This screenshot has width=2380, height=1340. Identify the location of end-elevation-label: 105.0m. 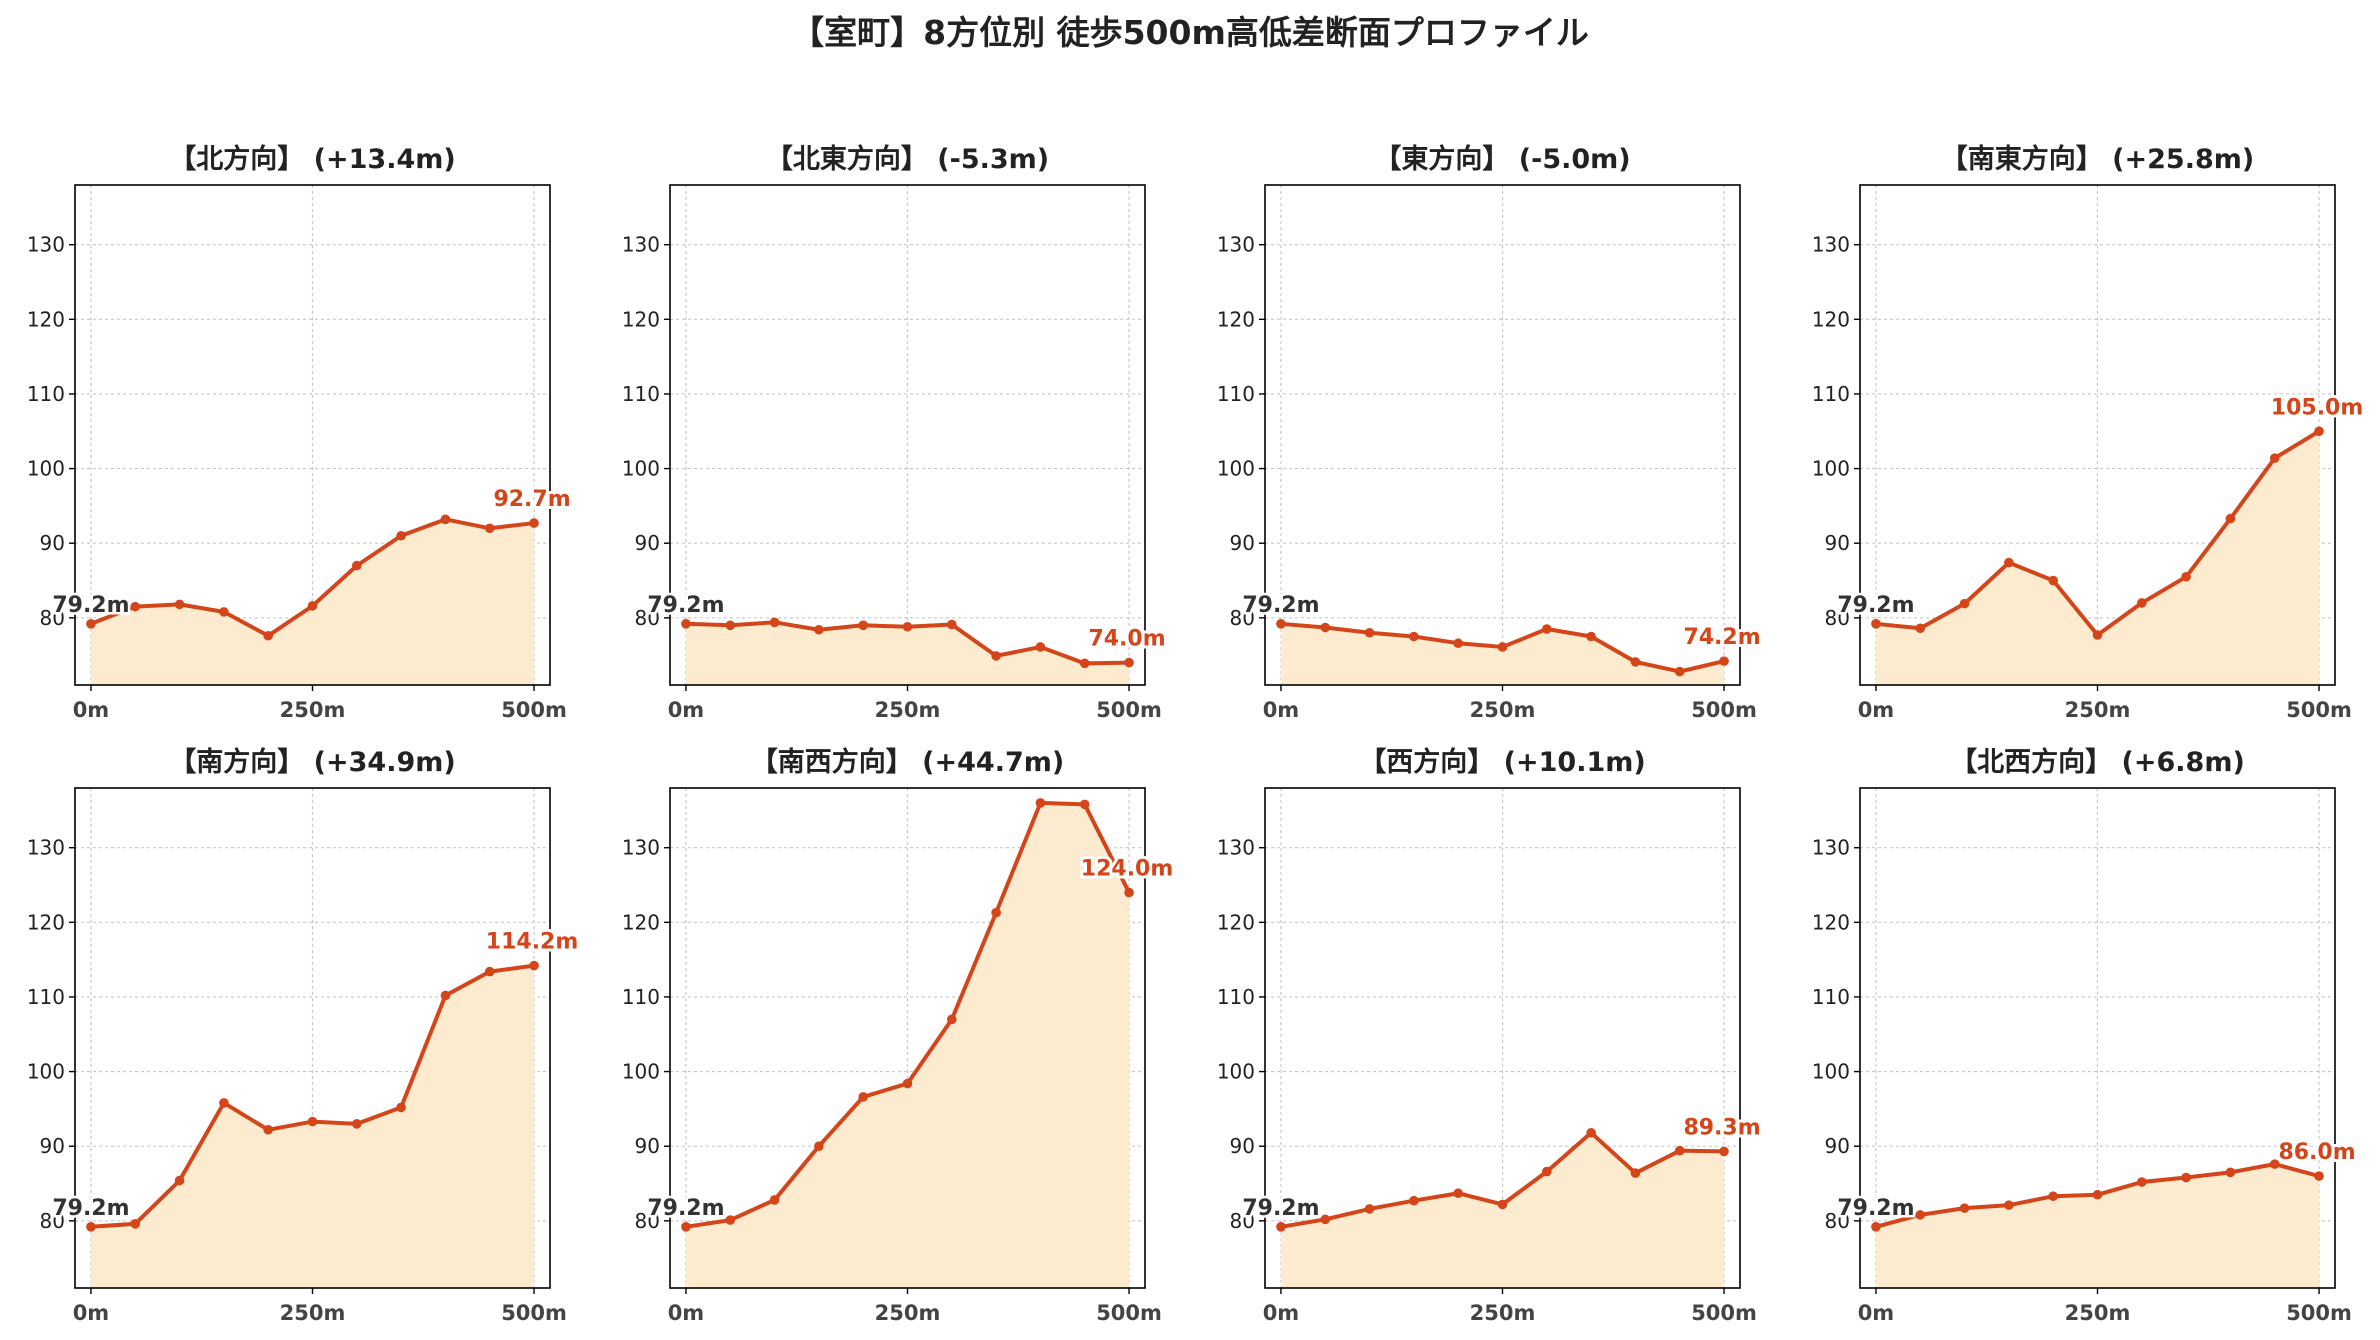
(2317, 407).